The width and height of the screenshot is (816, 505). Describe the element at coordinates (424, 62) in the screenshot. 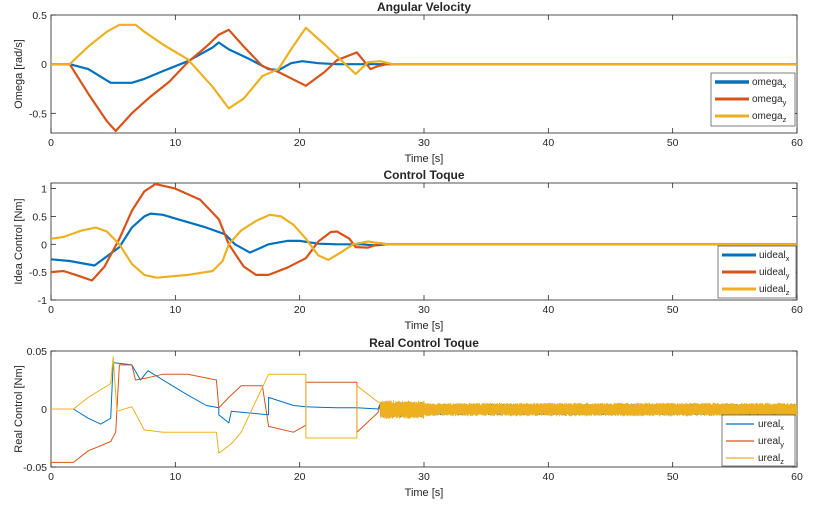

I see `series-line-omega-x` at that location.